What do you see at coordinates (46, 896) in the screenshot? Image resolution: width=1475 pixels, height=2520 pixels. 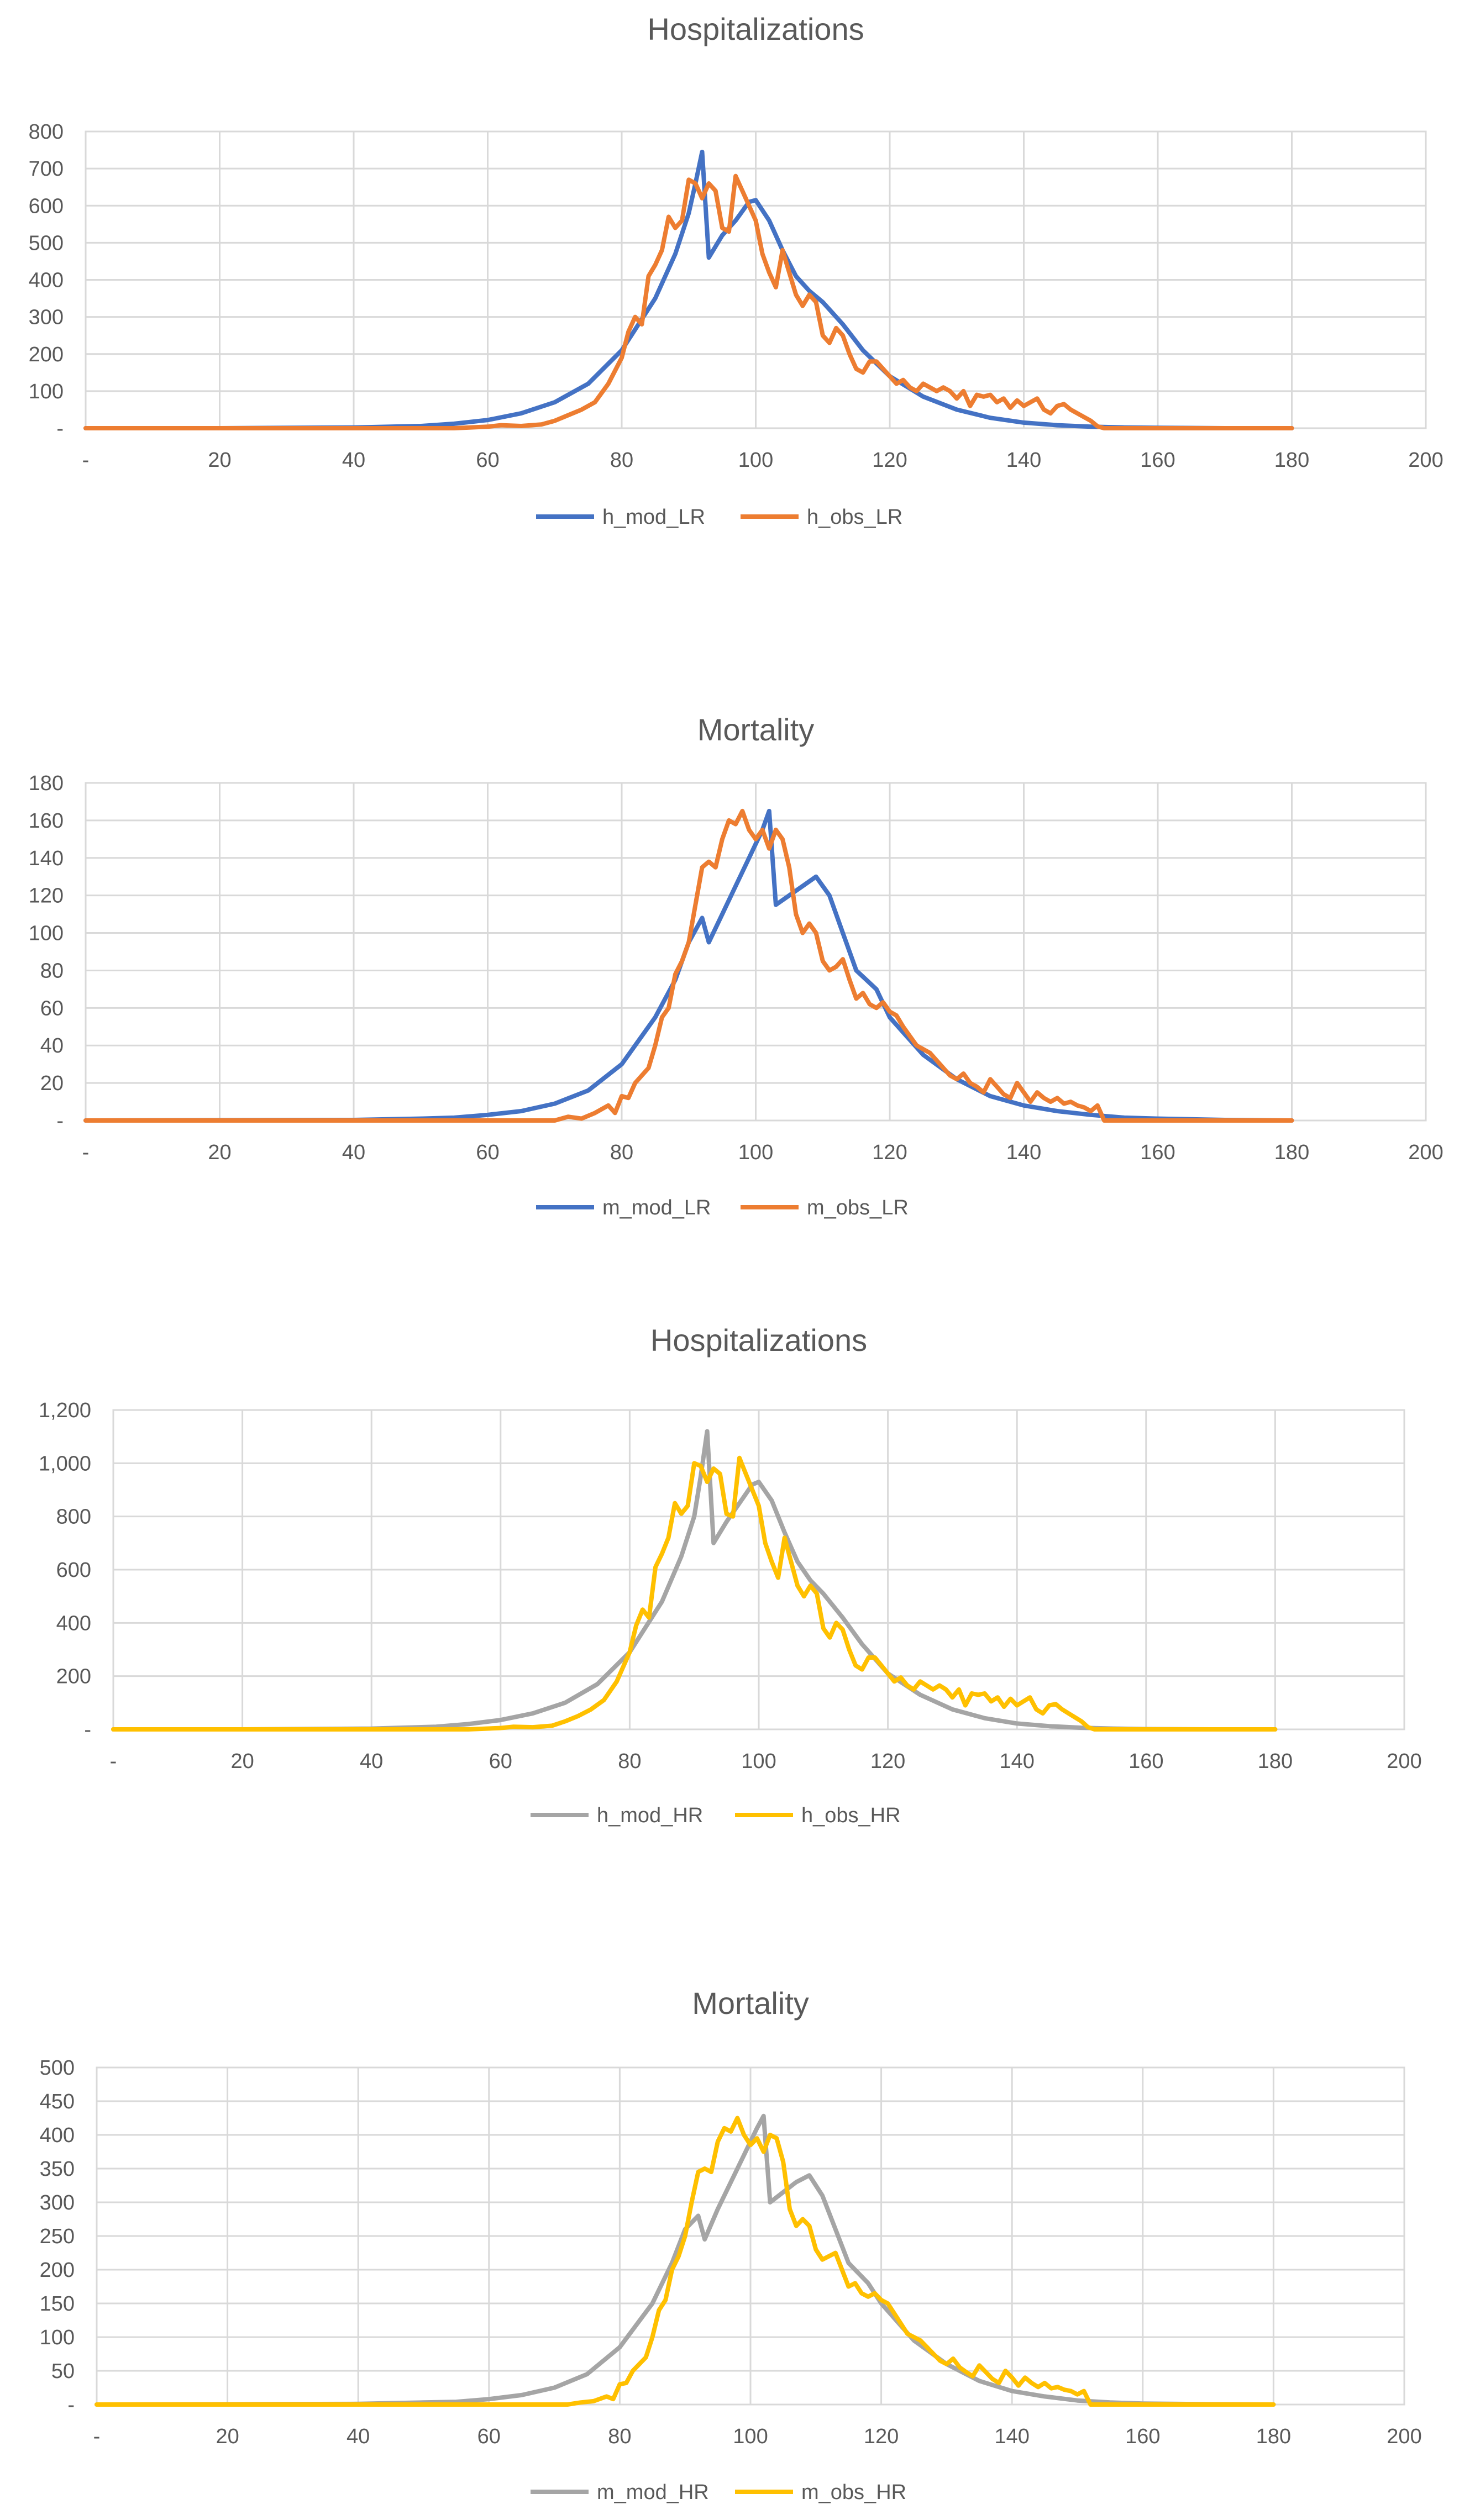 I see `y-tick-label: 120` at bounding box center [46, 896].